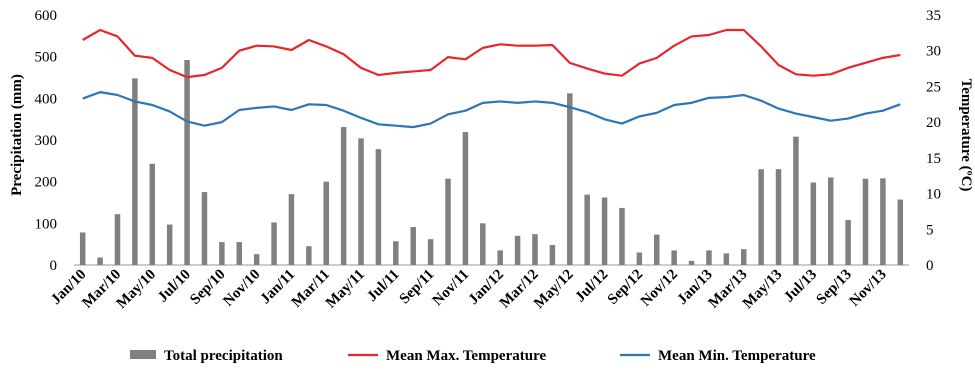  Describe the element at coordinates (241, 288) in the screenshot. I see `x-tick-5: Nov/10` at that location.